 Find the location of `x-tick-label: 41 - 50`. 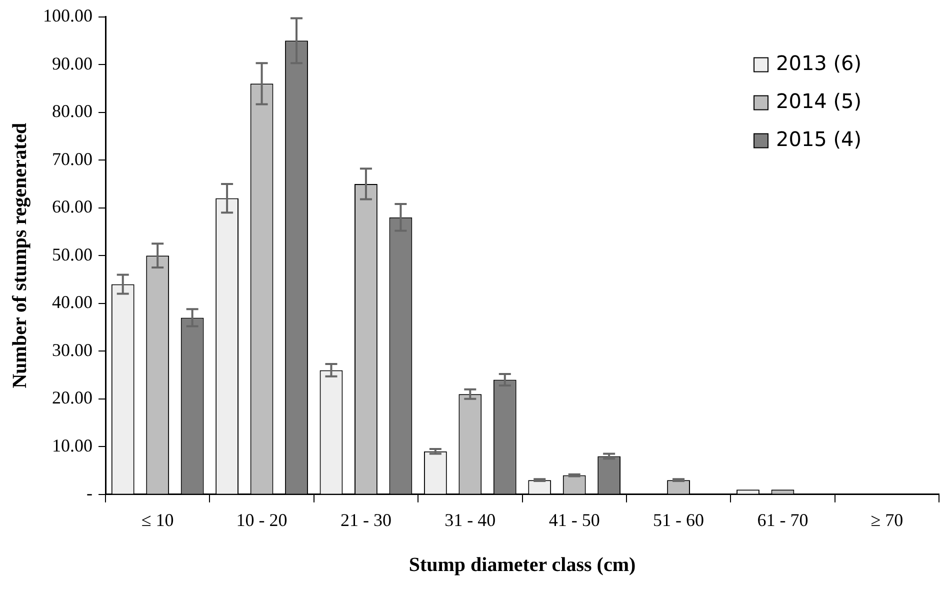

x-tick-label: 41 - 50 is located at coordinates (574, 520).